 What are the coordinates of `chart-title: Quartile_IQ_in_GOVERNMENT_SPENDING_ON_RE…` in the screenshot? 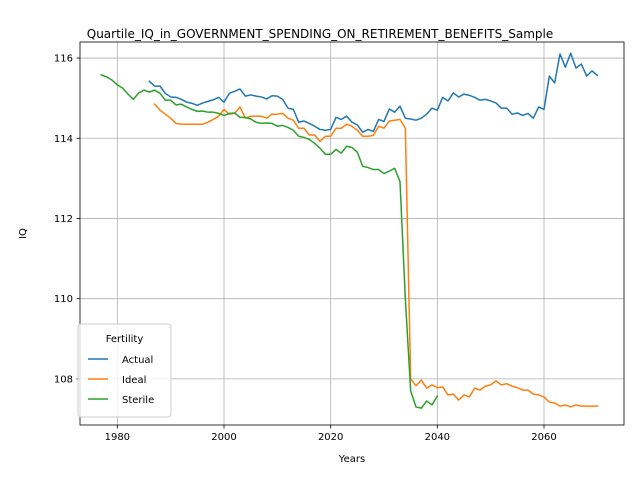 It's located at (320, 34).